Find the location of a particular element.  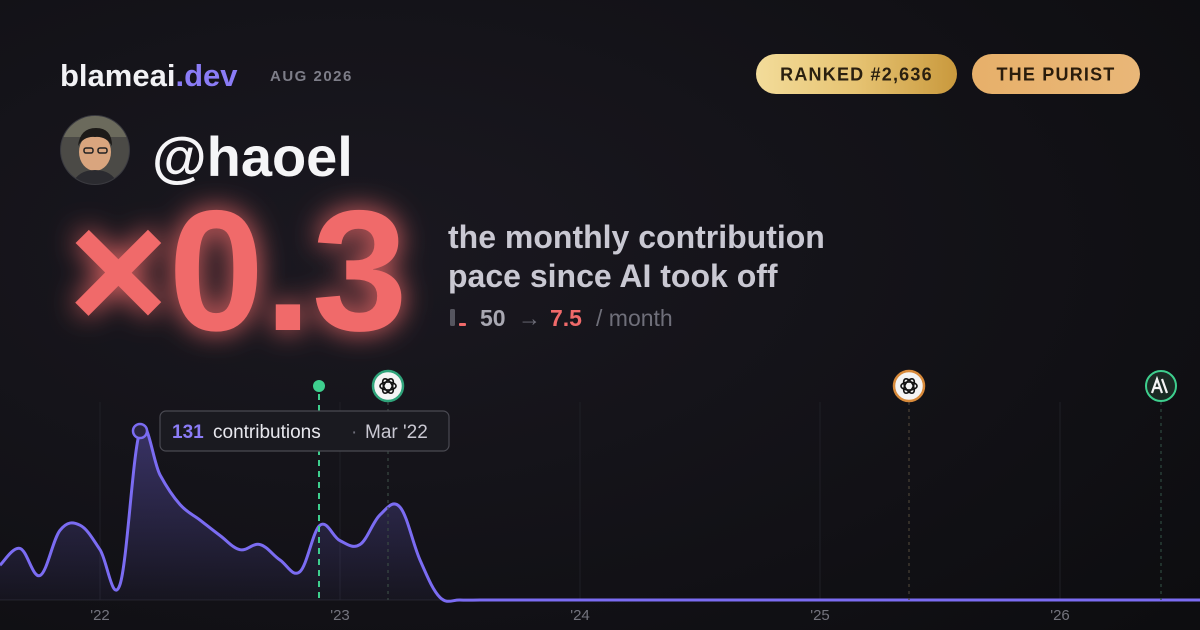

x-tick-label: '26 is located at coordinates (1060, 615).